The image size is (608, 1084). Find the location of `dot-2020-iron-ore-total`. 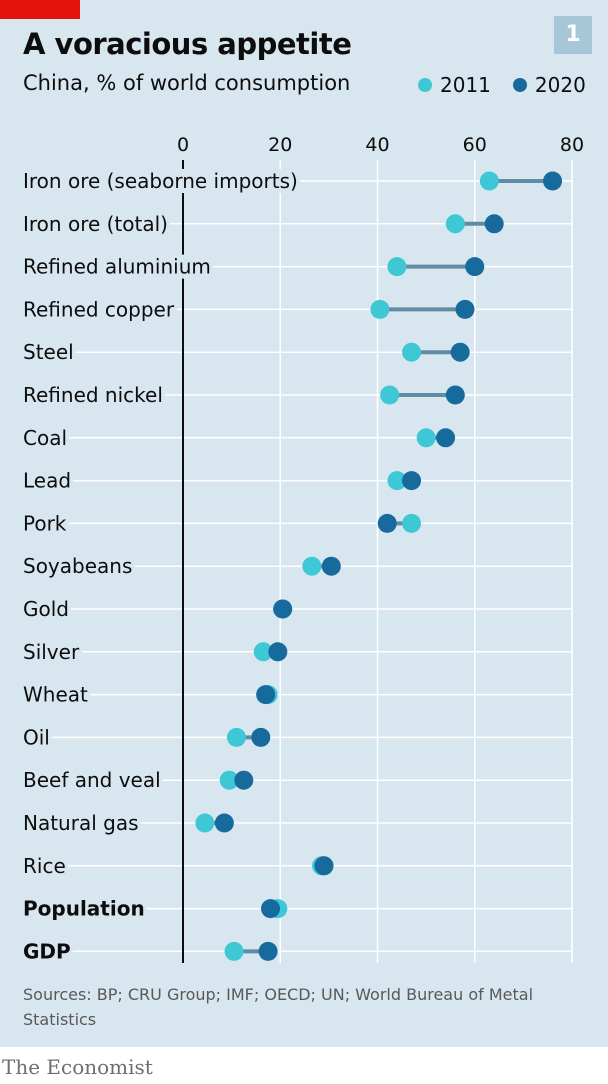

dot-2020-iron-ore-total is located at coordinates (494, 224).